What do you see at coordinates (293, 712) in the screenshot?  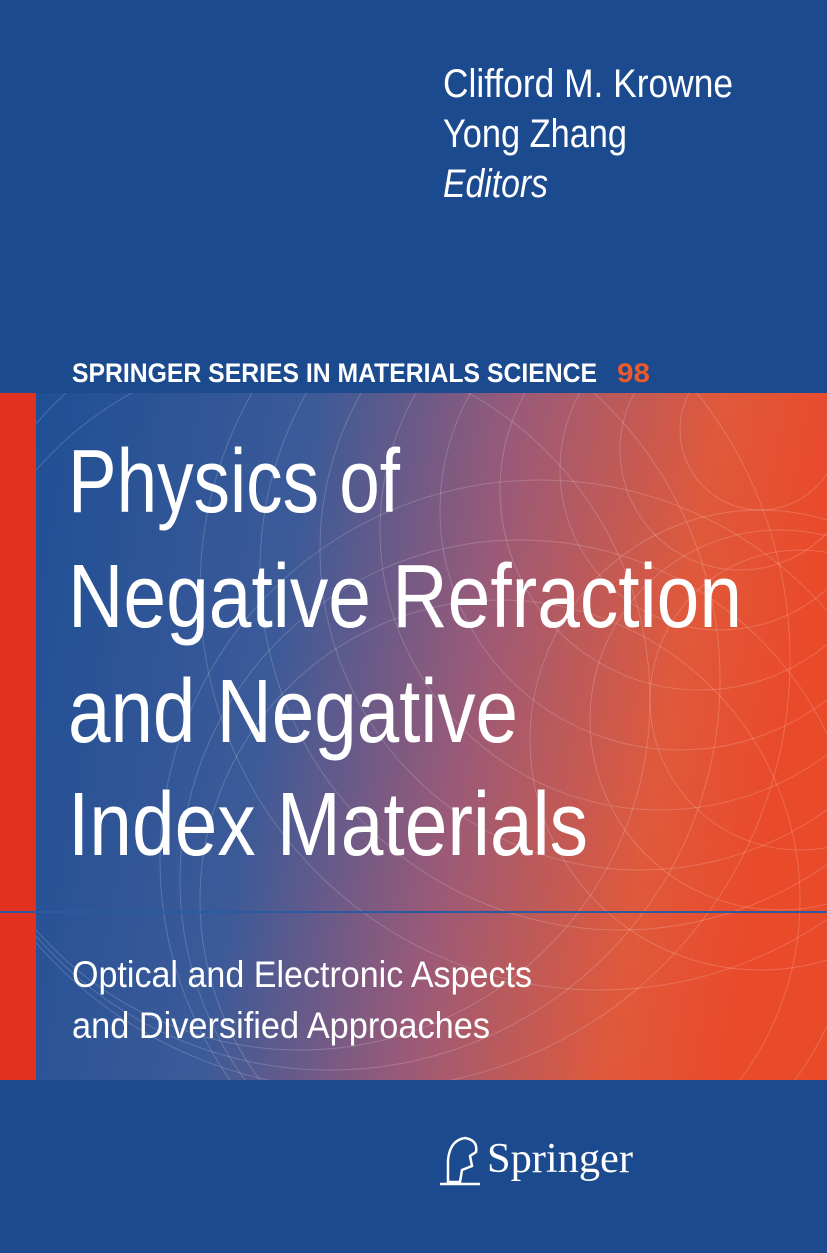 I see `title-line: and Negative` at bounding box center [293, 712].